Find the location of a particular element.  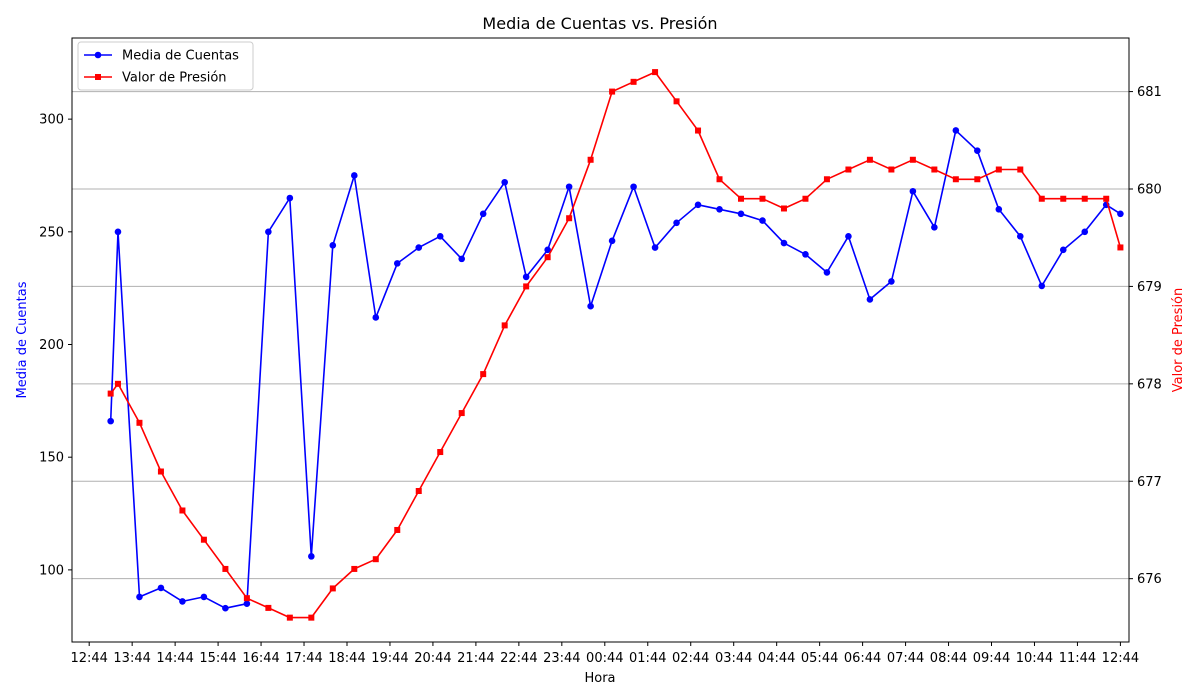

y-right-axis: 676 677 678 679 680 681 is located at coordinates (1145, 336).